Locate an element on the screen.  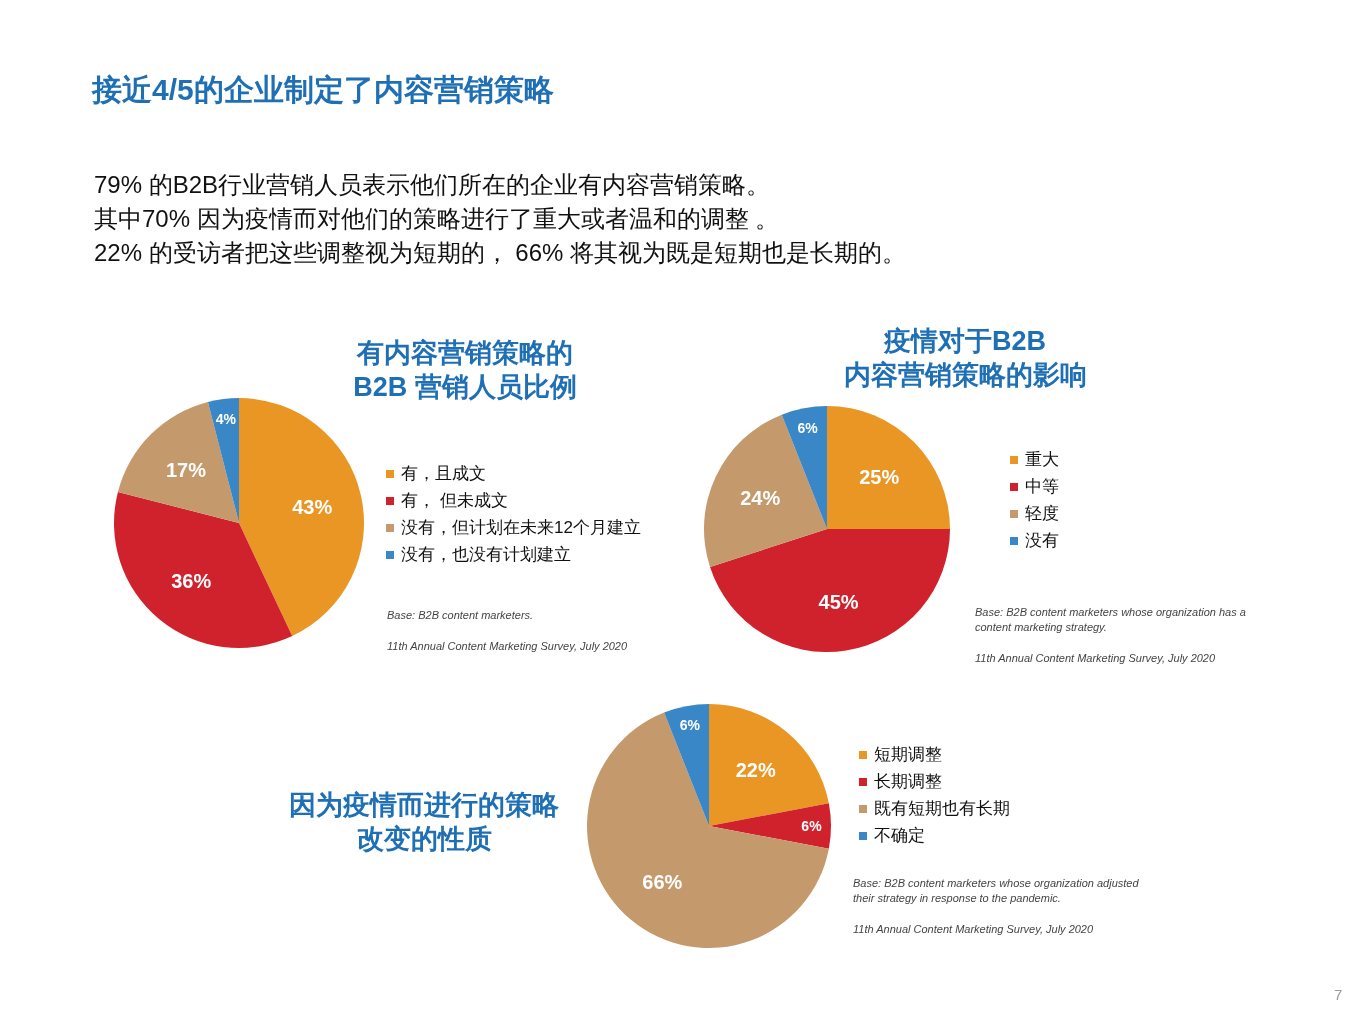
text: 其中70% 因为疫情而对他们的策略进行了重大或者温和的调整 。 is located at coordinates (437, 219).